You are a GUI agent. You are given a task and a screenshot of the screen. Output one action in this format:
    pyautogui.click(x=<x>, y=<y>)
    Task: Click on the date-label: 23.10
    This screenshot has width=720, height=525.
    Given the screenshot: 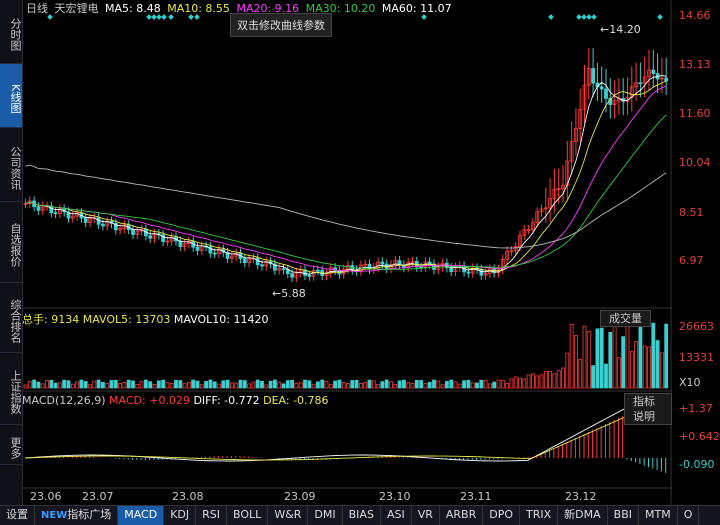 What is the action you would take?
    pyautogui.click(x=395, y=496)
    